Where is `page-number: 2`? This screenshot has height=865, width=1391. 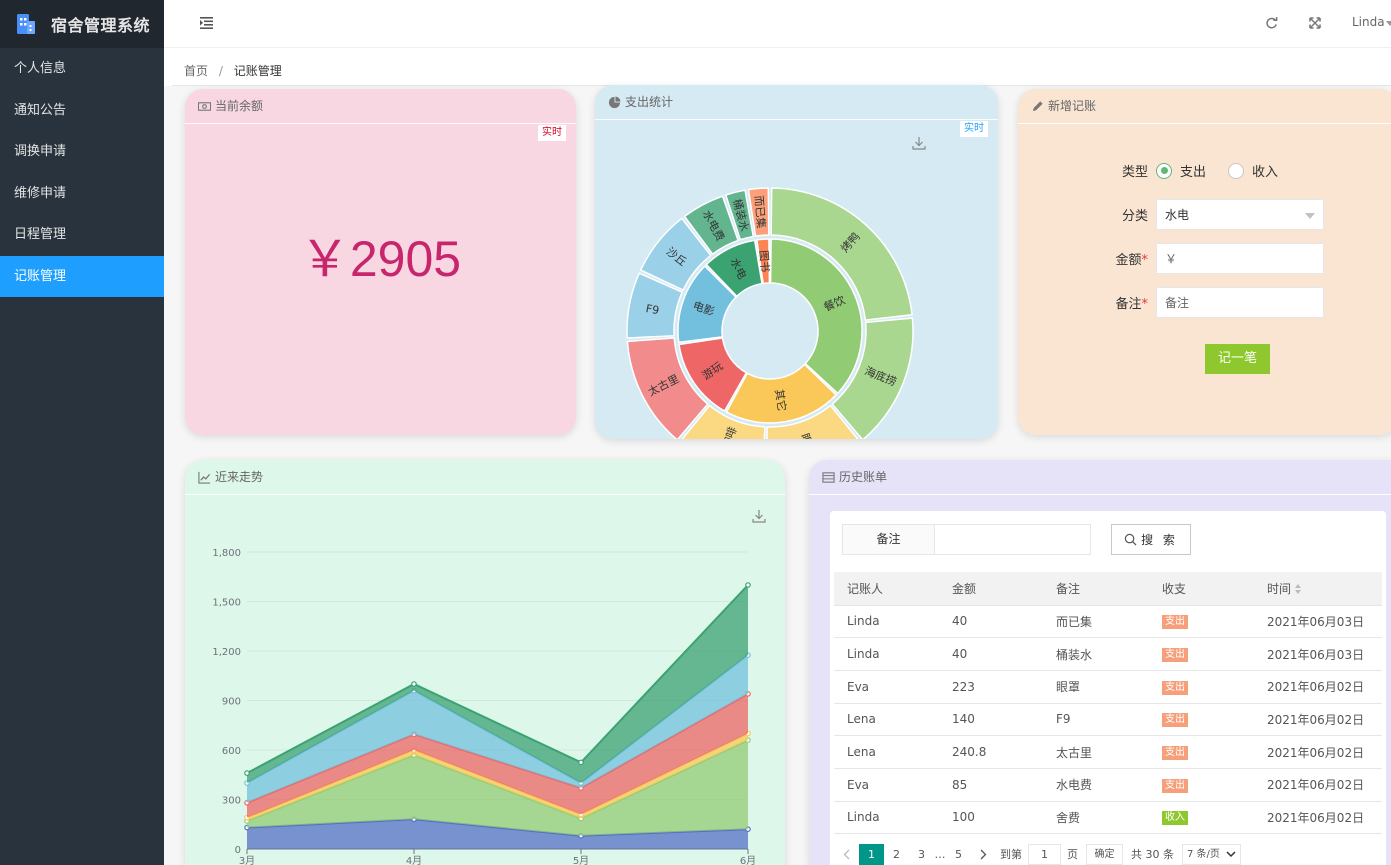 page-number: 2 is located at coordinates (896, 854).